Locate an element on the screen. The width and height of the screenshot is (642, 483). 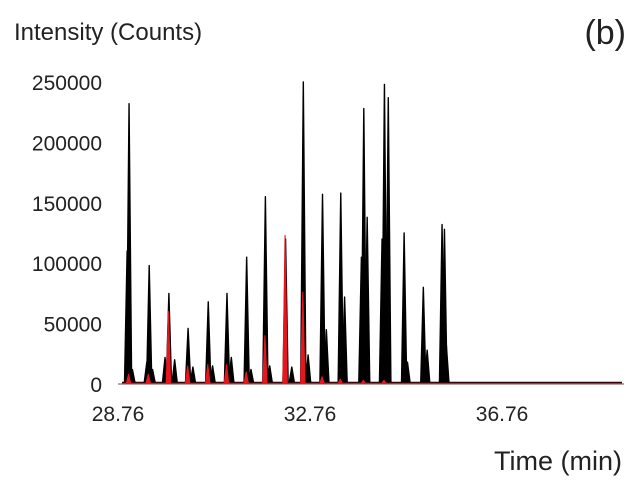
x-tick-label: 36.76 is located at coordinates (502, 414).